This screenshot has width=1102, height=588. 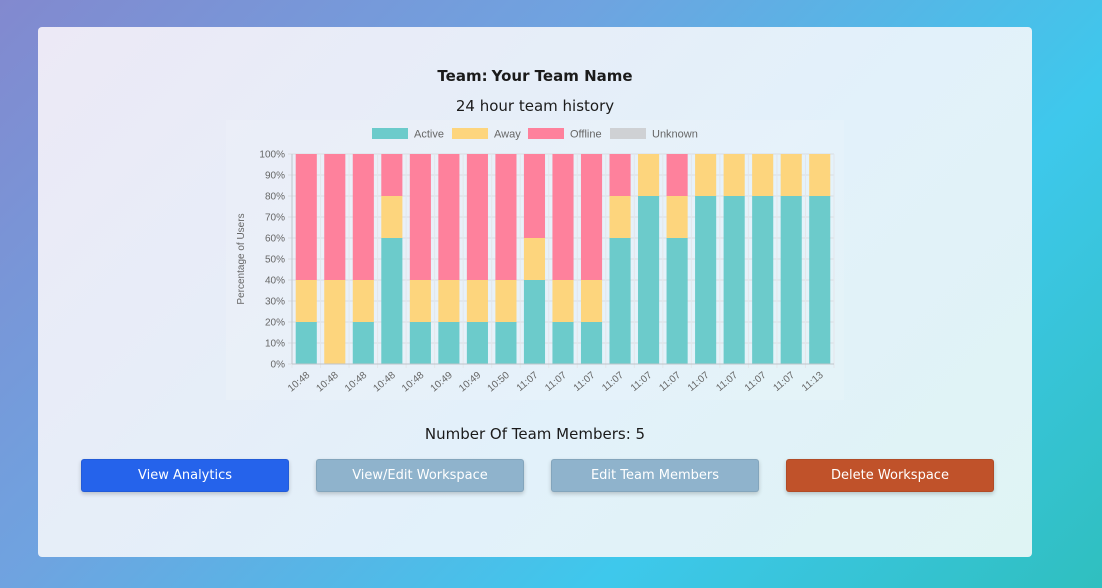 I want to click on y-tick-label: 40%, so click(x=275, y=281).